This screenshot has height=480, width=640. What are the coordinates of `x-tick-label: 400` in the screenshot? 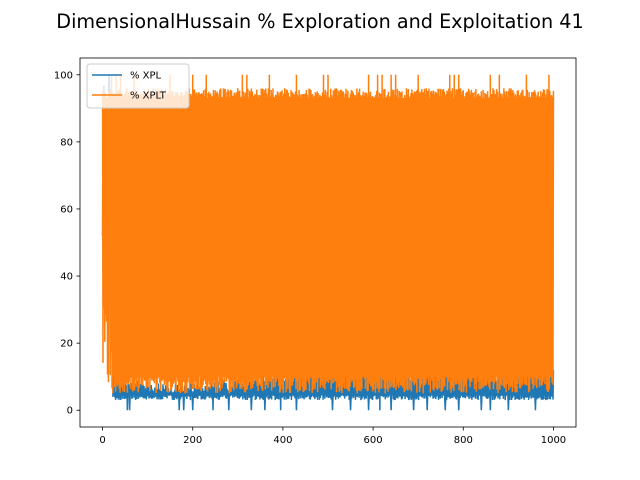 It's located at (282, 440).